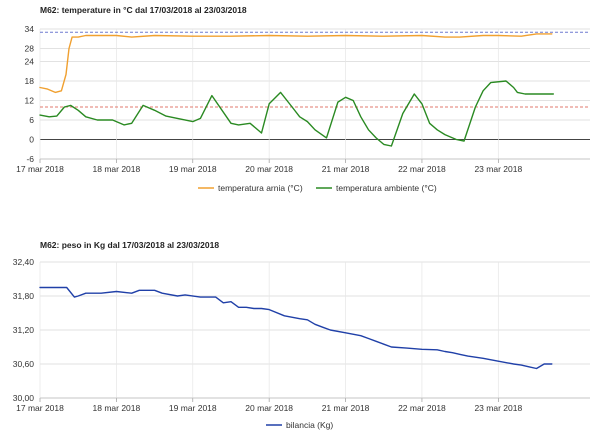  What do you see at coordinates (30, 159) in the screenshot?
I see `y-tick-label: -6` at bounding box center [30, 159].